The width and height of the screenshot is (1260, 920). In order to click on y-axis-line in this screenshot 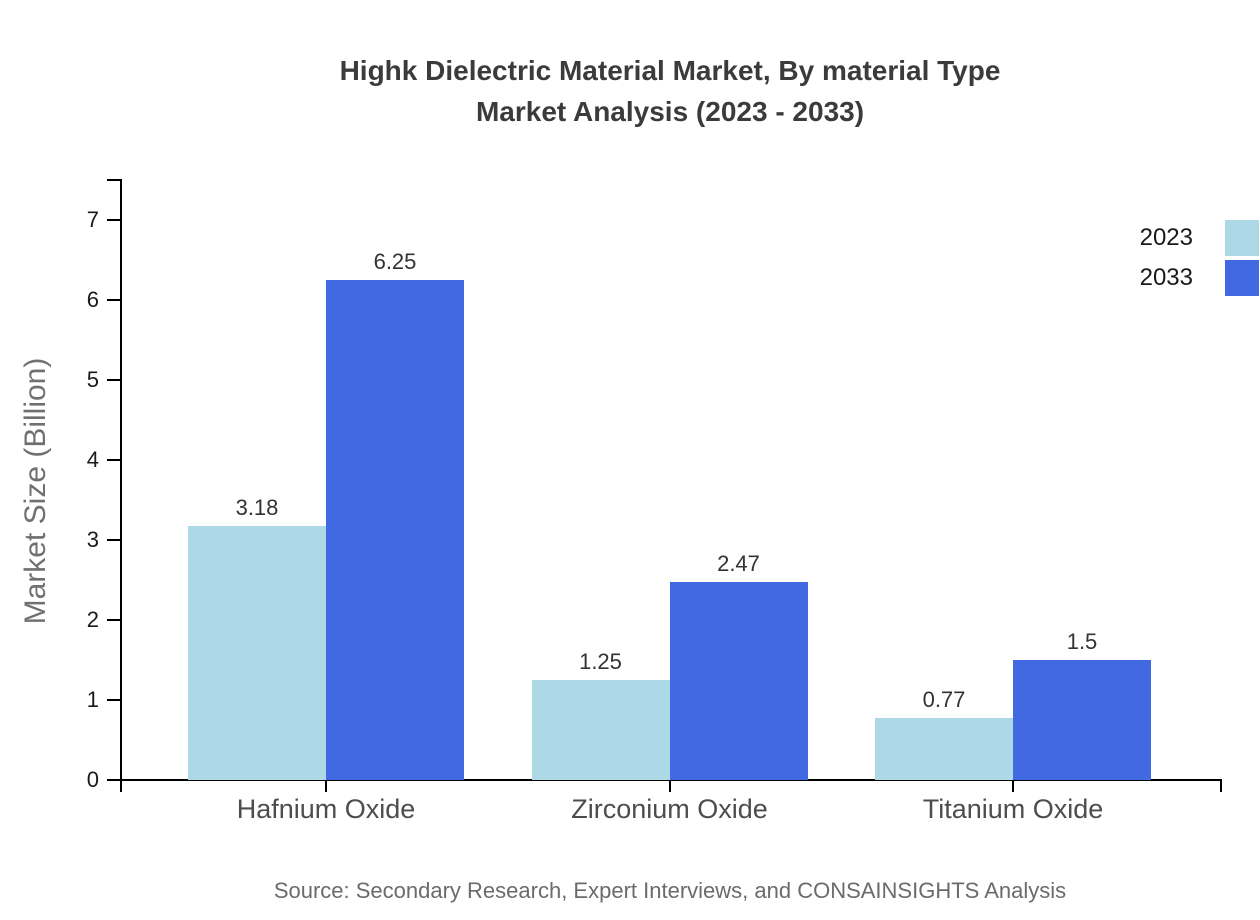, I will do `click(121, 480)`.